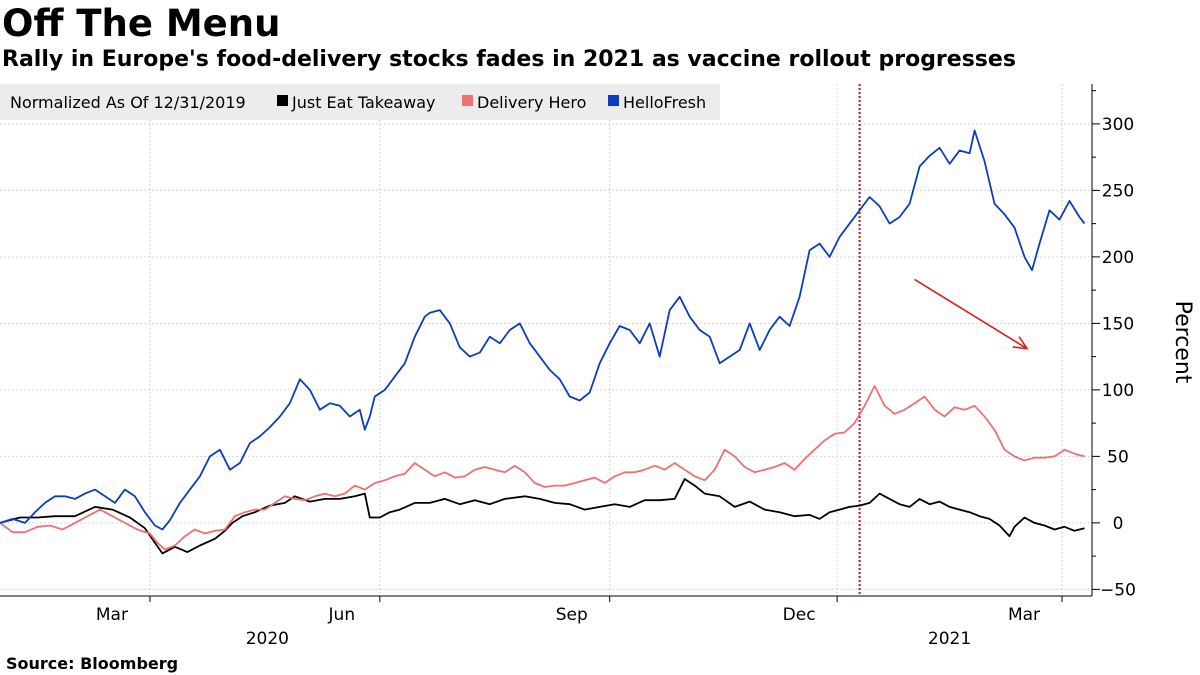 This screenshot has width=1200, height=675. Describe the element at coordinates (363, 102) in the screenshot. I see `legend-label-just-eat-takeaway: Just Eat Takeaway` at that location.